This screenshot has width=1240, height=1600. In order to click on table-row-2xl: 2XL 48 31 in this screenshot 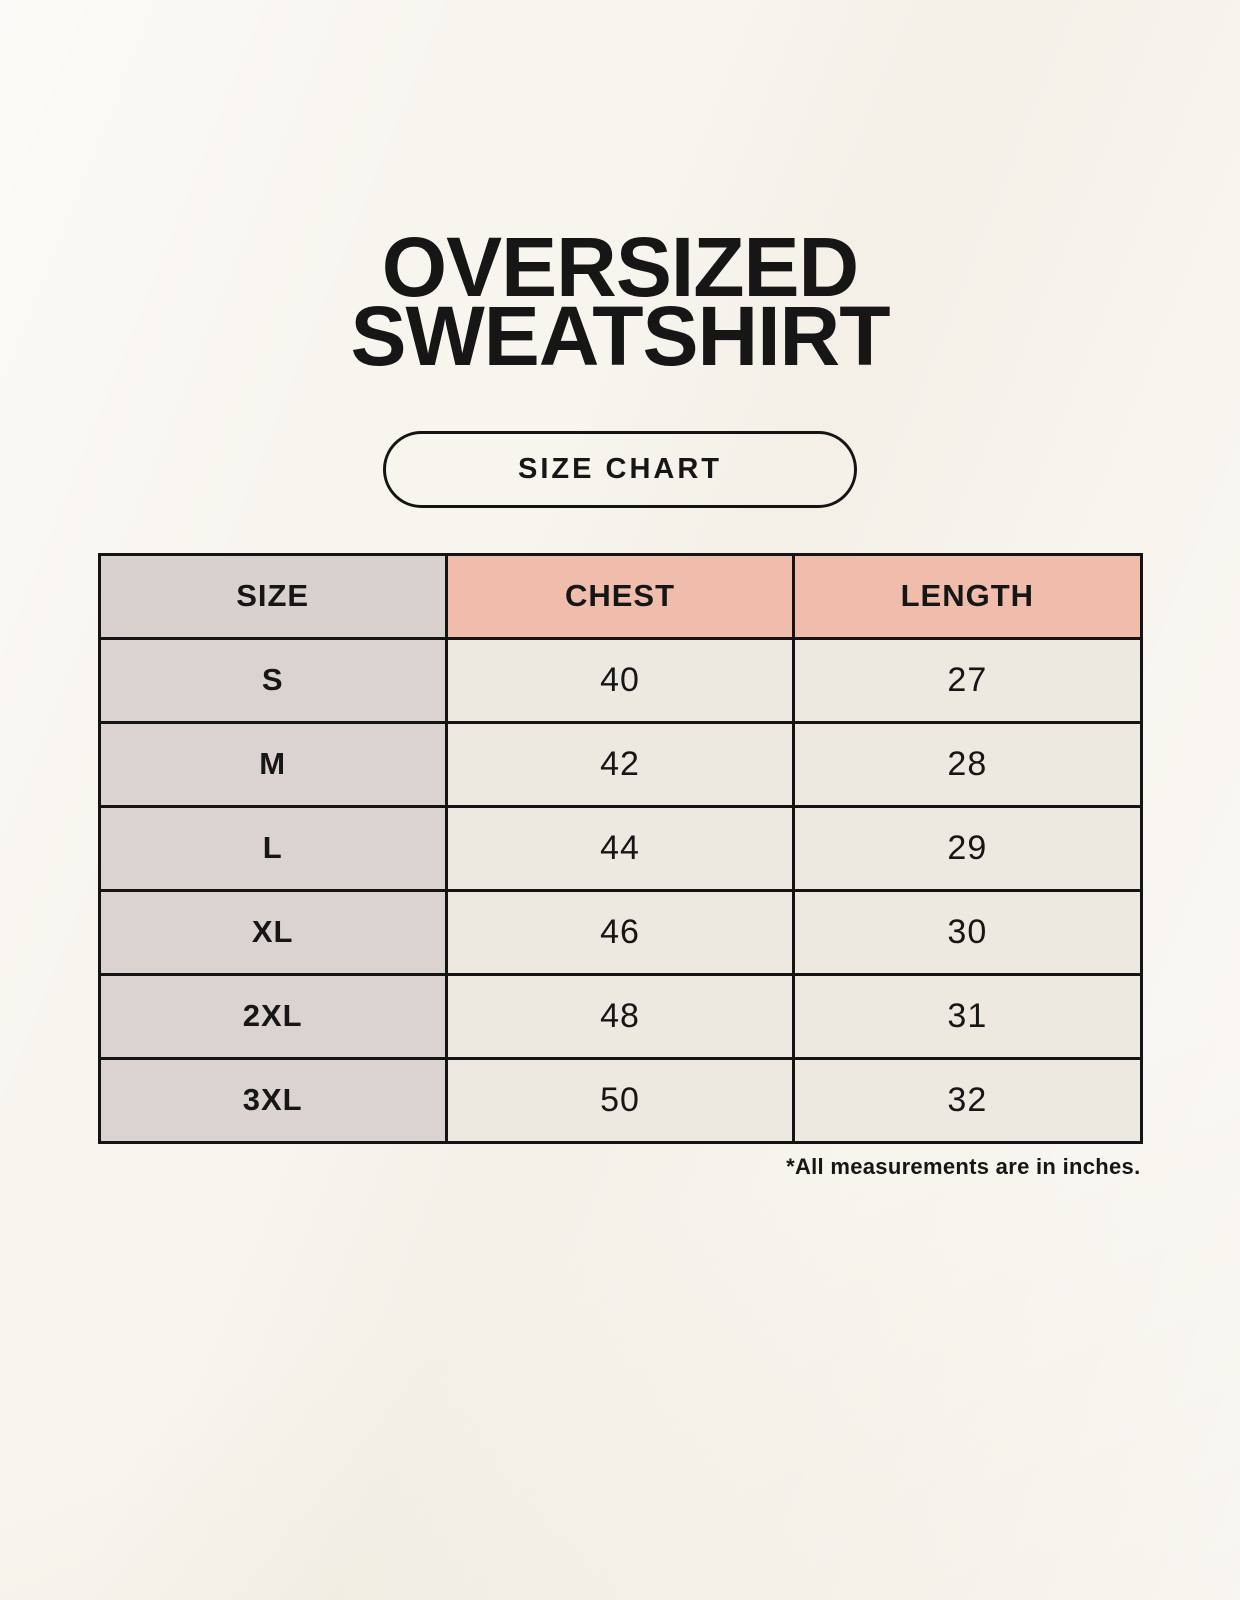, I will do `click(620, 1016)`.